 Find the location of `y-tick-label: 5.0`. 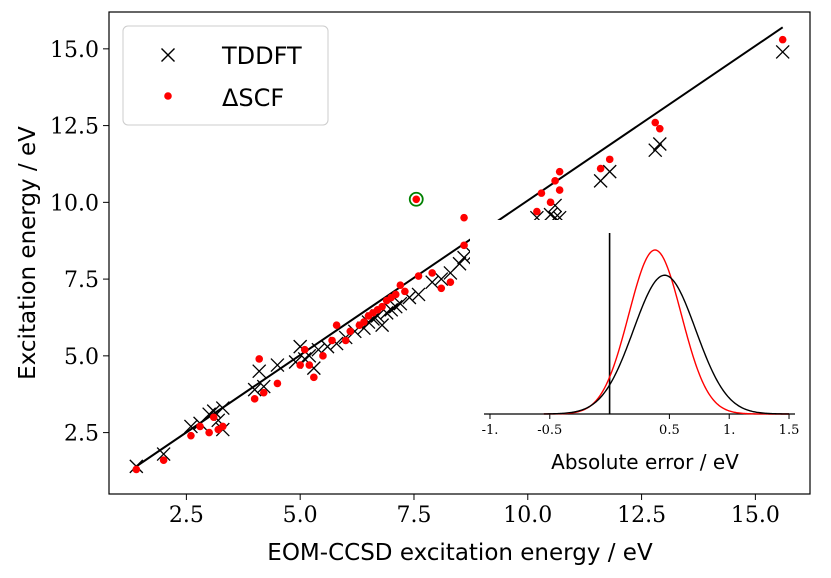

y-tick-label: 5.0 is located at coordinates (81, 357).